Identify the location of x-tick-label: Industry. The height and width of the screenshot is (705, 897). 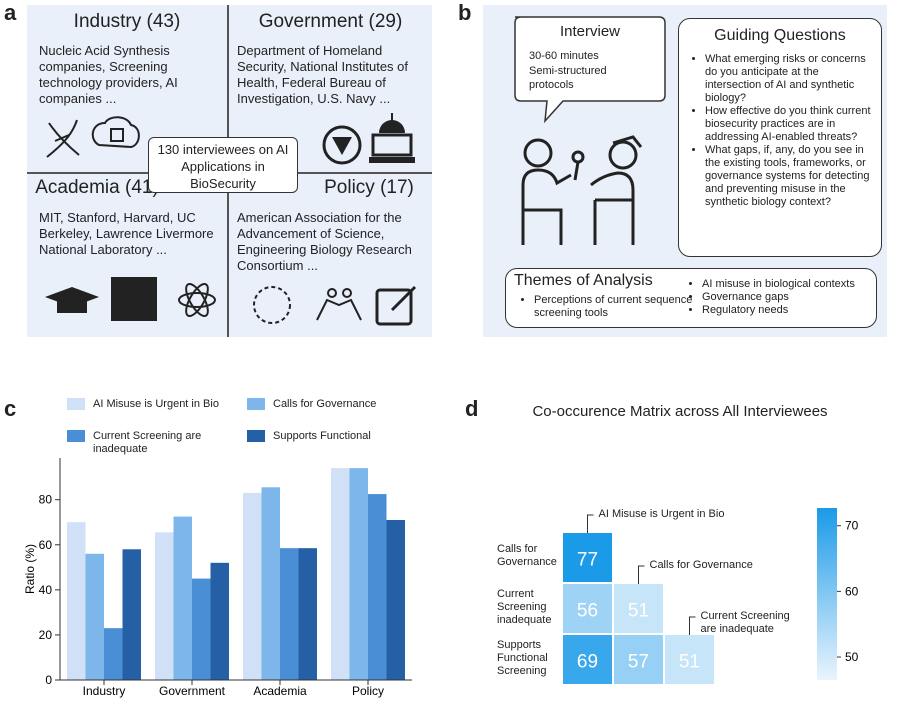
(104, 691).